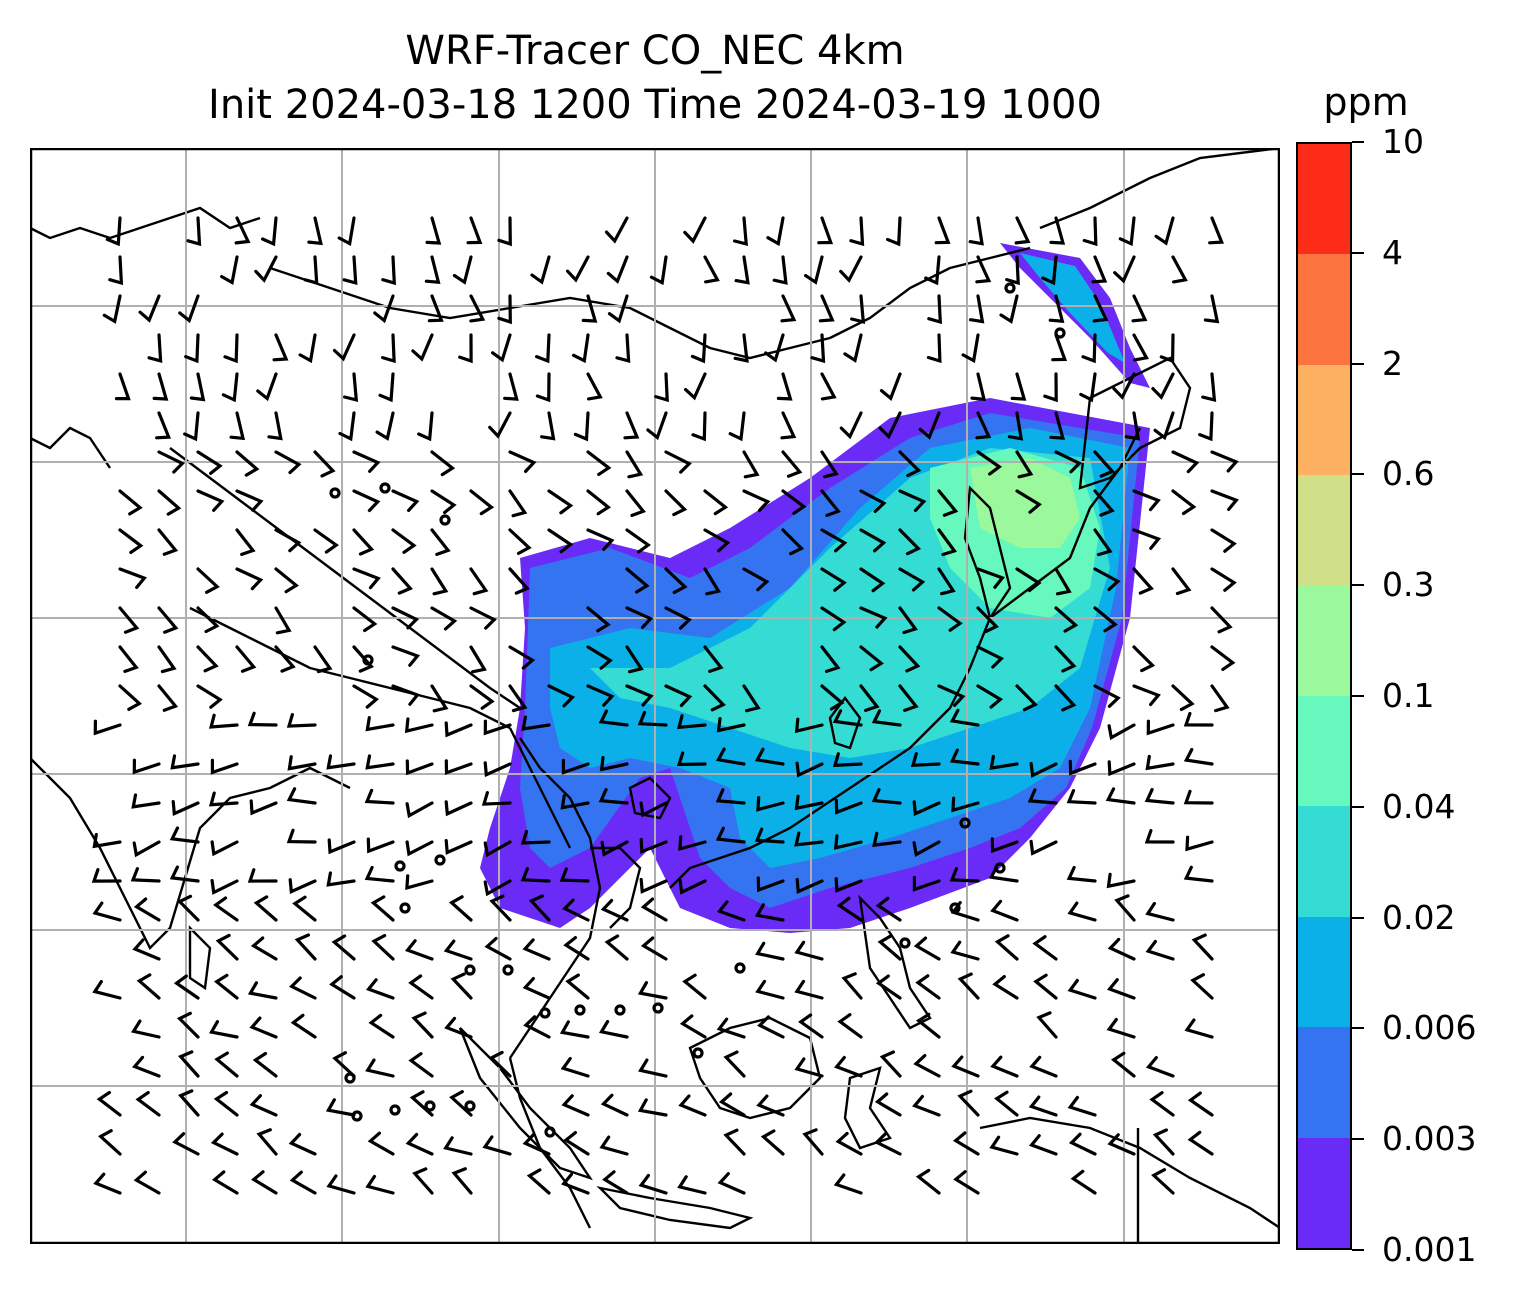  What do you see at coordinates (1392, 363) in the screenshot?
I see `colorbar-tick-label: 2` at bounding box center [1392, 363].